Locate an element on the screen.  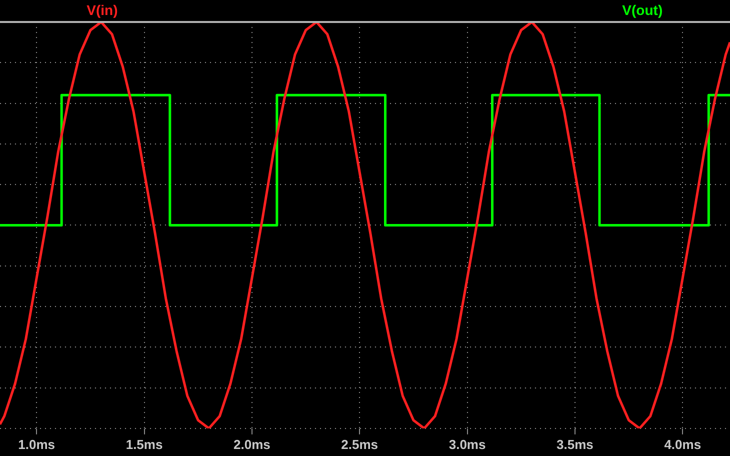
x-tick-label: 4.0ms is located at coordinates (683, 444).